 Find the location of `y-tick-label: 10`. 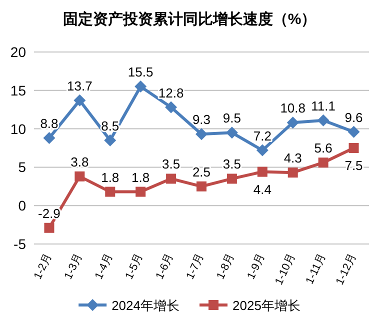

y-tick-label: 10 is located at coordinates (18, 128).